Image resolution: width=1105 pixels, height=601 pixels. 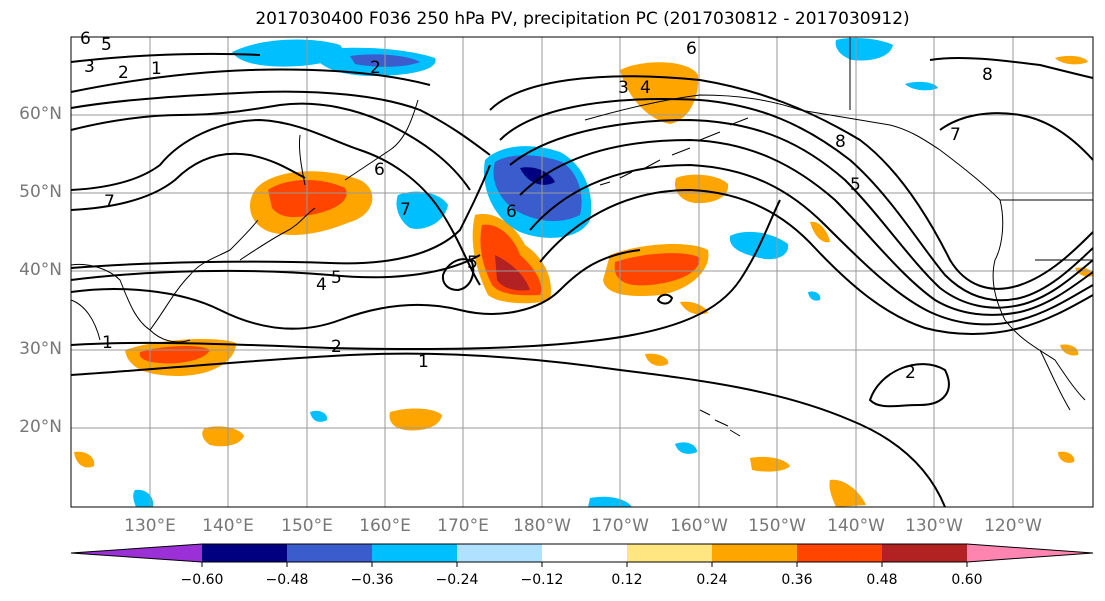 What do you see at coordinates (40, 427) in the screenshot?
I see `lat-label: 20°N` at bounding box center [40, 427].